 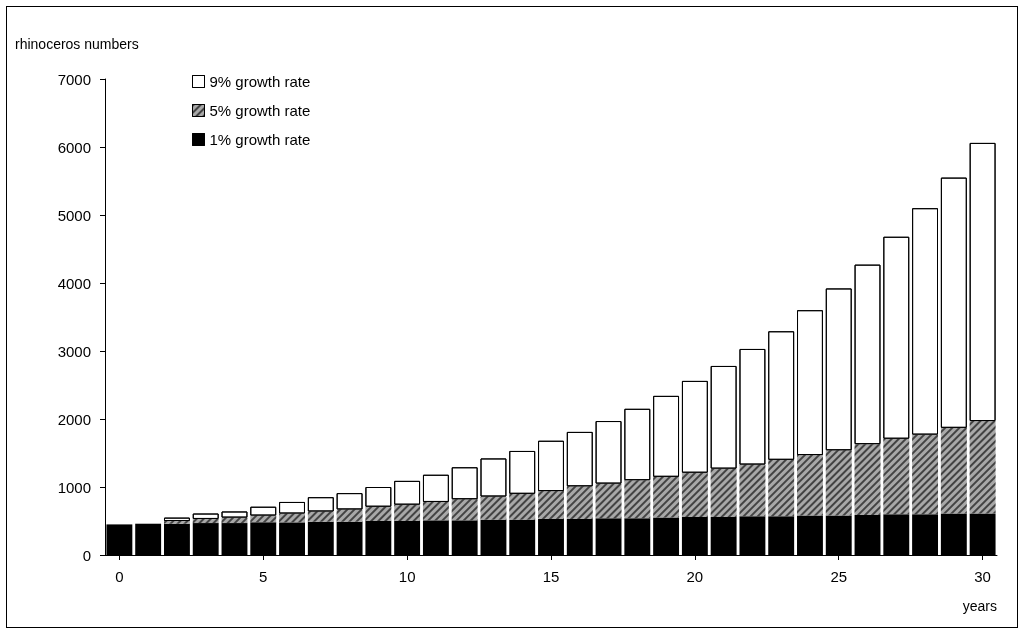 I want to click on y-axis-title: rhinoceros numbers, so click(x=77, y=44).